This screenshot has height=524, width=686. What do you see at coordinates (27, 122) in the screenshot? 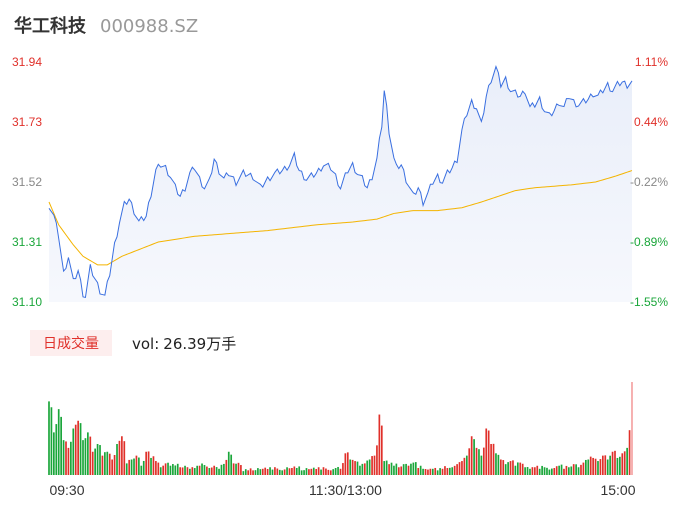
I see `y-left-tick-label: 31.73` at bounding box center [27, 122].